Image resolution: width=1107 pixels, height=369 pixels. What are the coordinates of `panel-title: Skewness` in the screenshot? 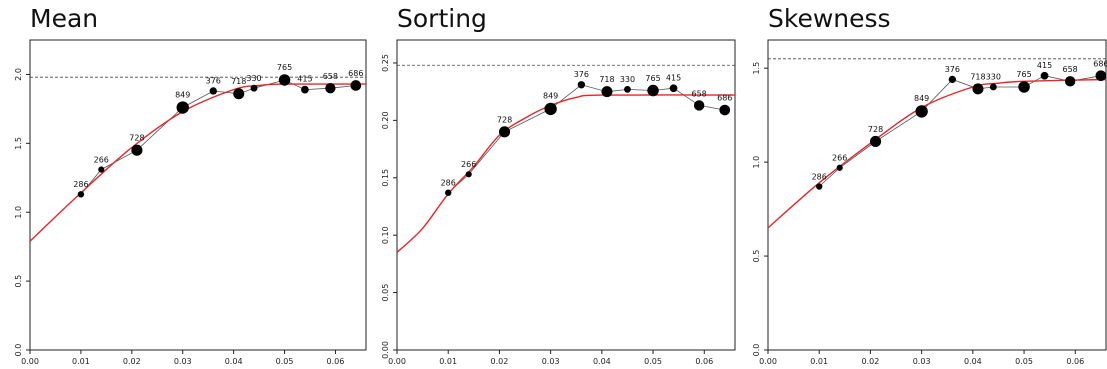 It's located at (829, 18).